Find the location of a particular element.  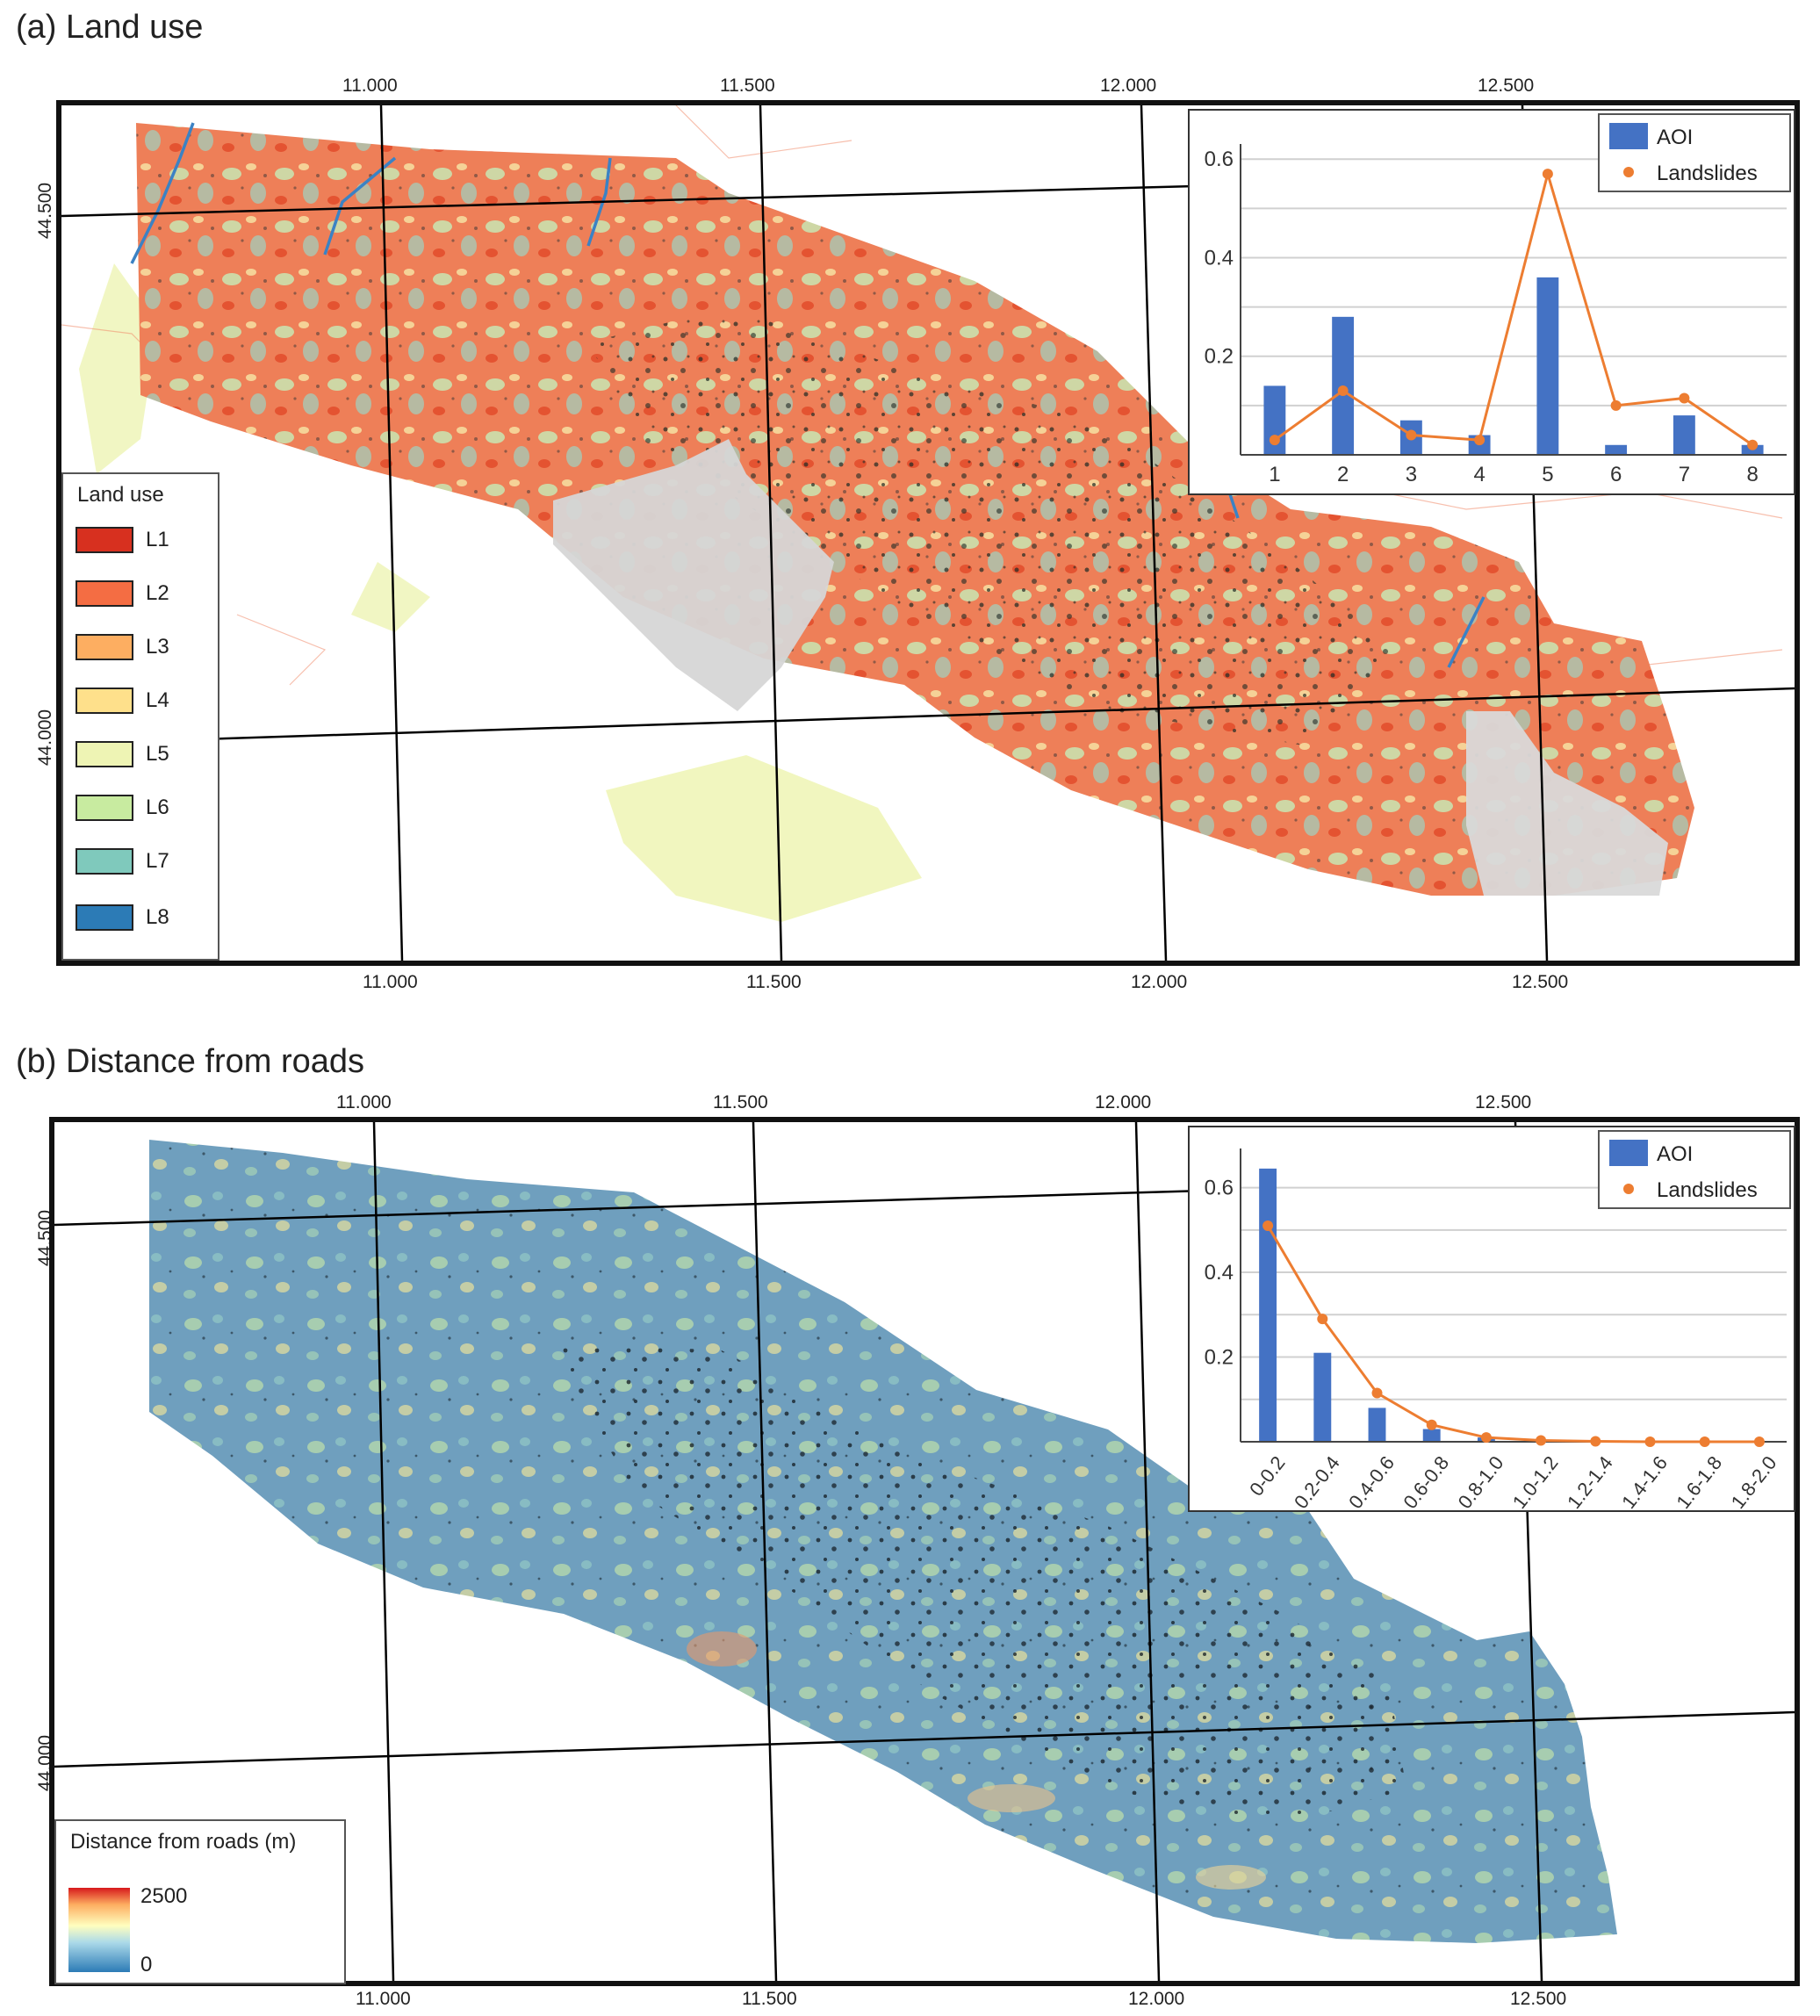

legend-label: L8 is located at coordinates (157, 917).